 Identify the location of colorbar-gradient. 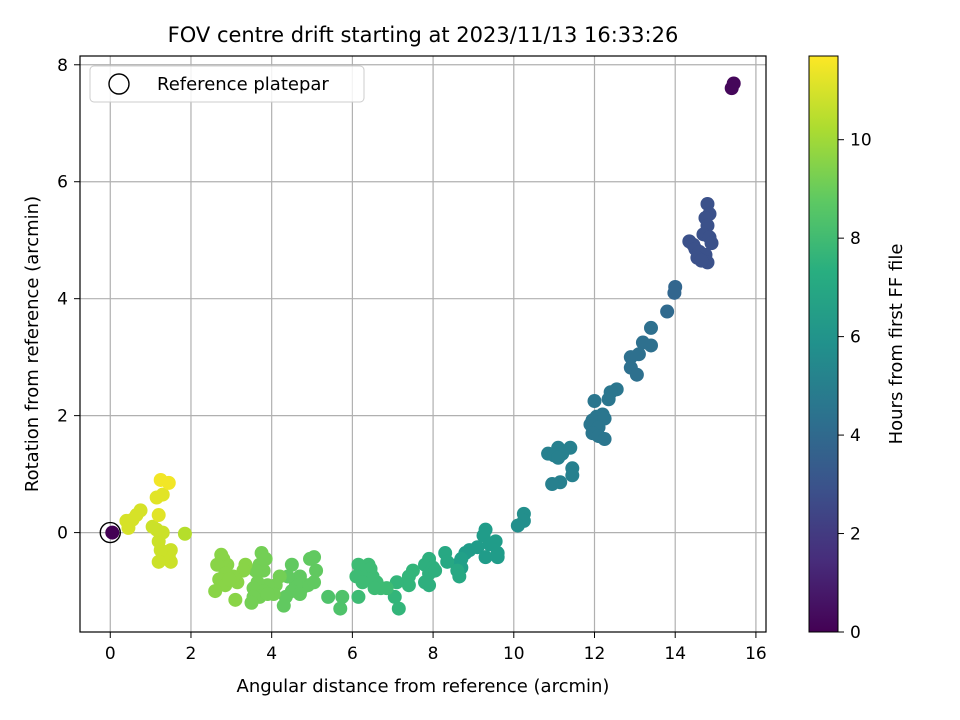
(823, 344).